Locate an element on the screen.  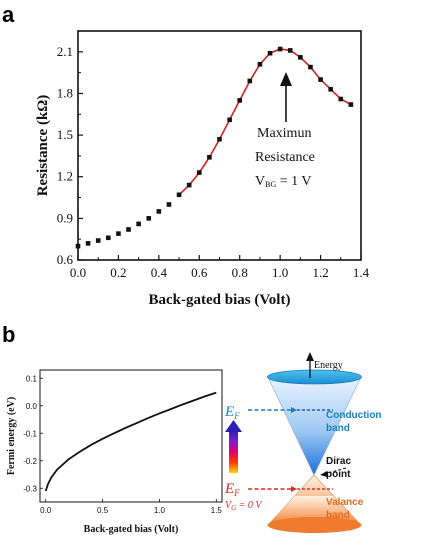
ef-lower-label: EF is located at coordinates (232, 489).